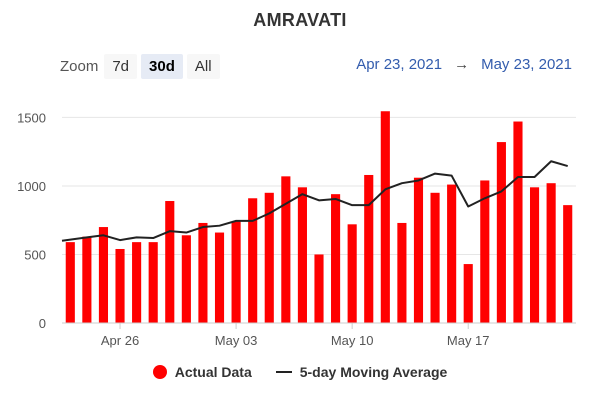  I want to click on zoom-controls: Zoom 7d 30d All, so click(142, 66).